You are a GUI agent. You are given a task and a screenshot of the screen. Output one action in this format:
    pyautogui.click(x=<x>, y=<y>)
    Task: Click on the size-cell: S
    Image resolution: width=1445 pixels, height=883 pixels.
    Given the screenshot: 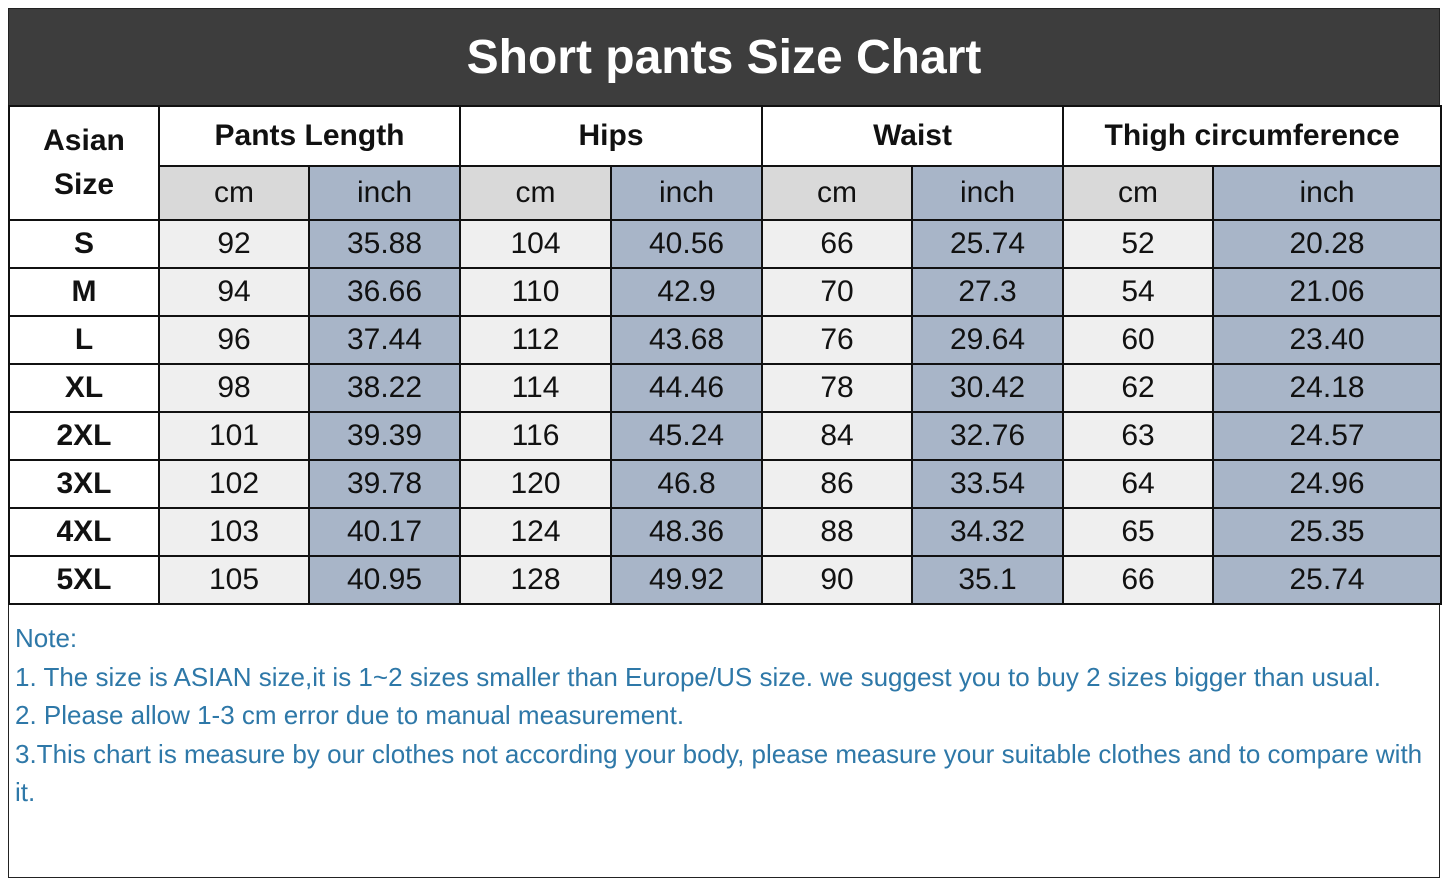 What is the action you would take?
    pyautogui.click(x=84, y=244)
    